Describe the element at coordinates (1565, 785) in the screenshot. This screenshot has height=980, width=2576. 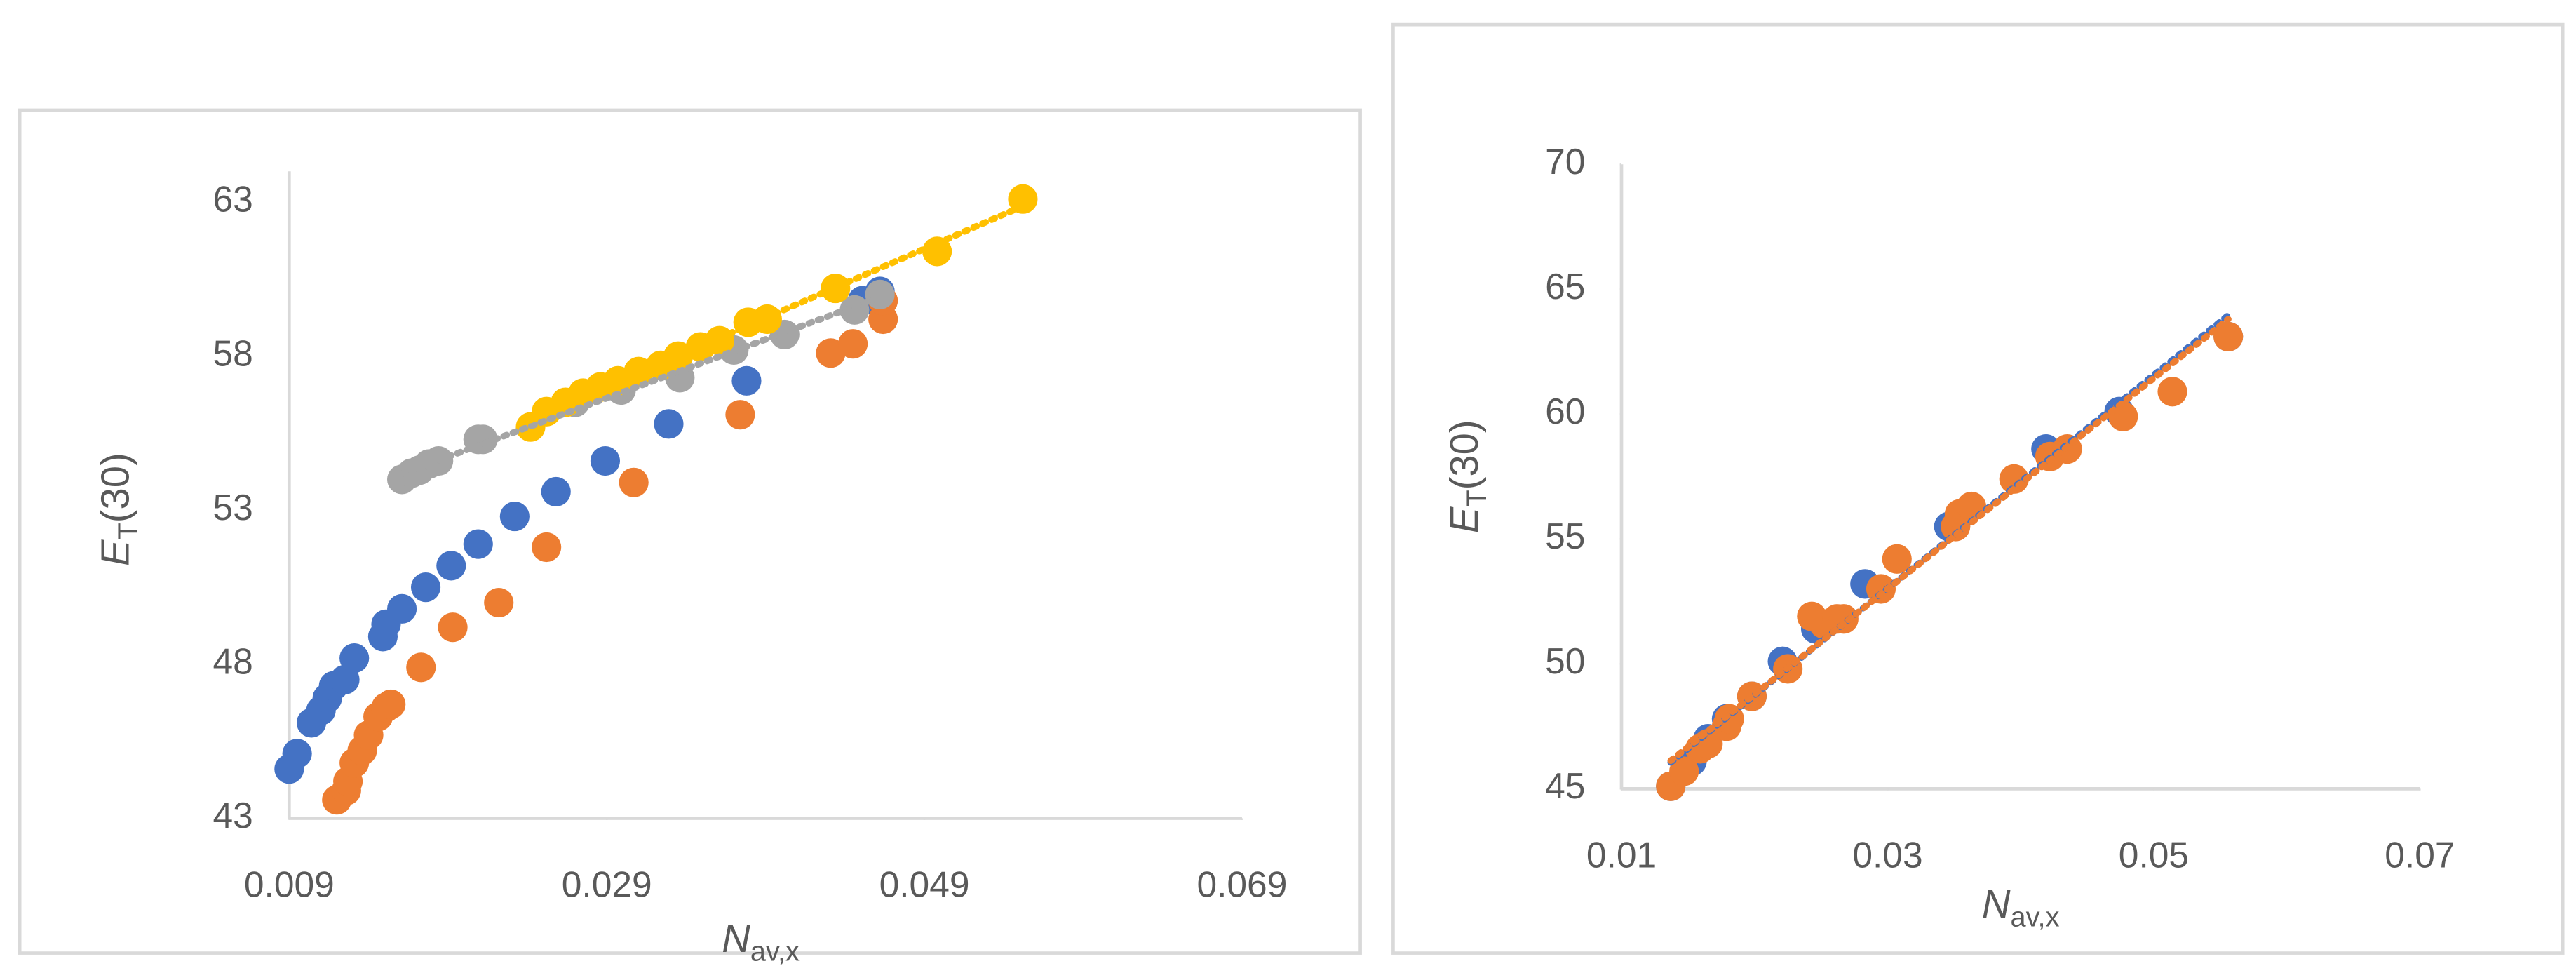
I see `y-tick-label: 45` at that location.